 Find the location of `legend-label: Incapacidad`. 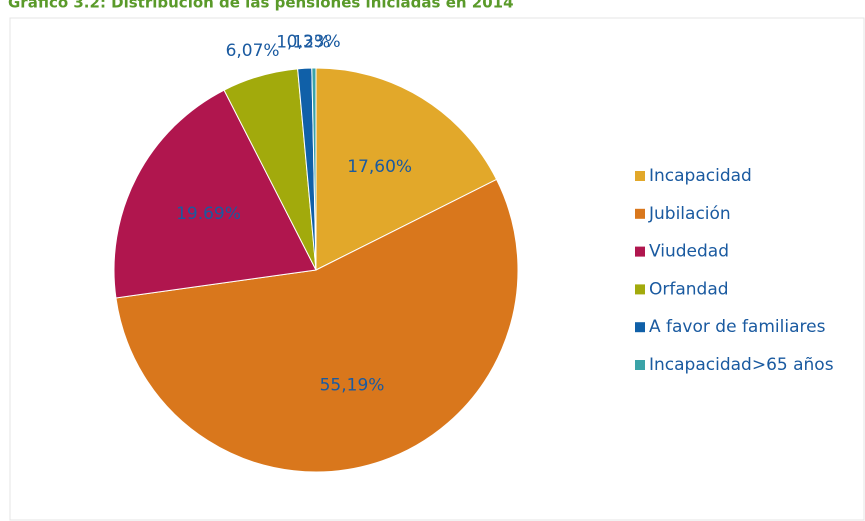

legend-label: Incapacidad is located at coordinates (700, 176).